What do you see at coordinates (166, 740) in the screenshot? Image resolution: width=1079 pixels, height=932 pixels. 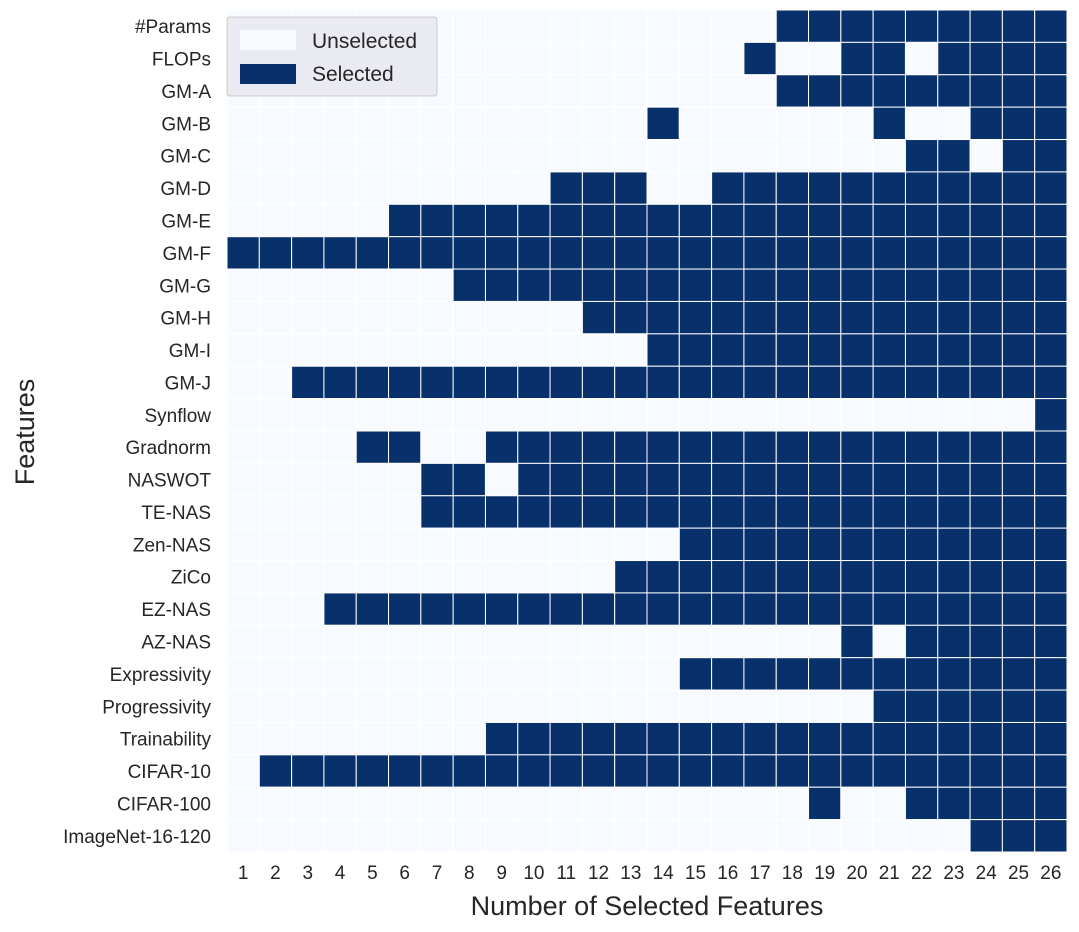 I see `y-tick-label: Trainability` at bounding box center [166, 740].